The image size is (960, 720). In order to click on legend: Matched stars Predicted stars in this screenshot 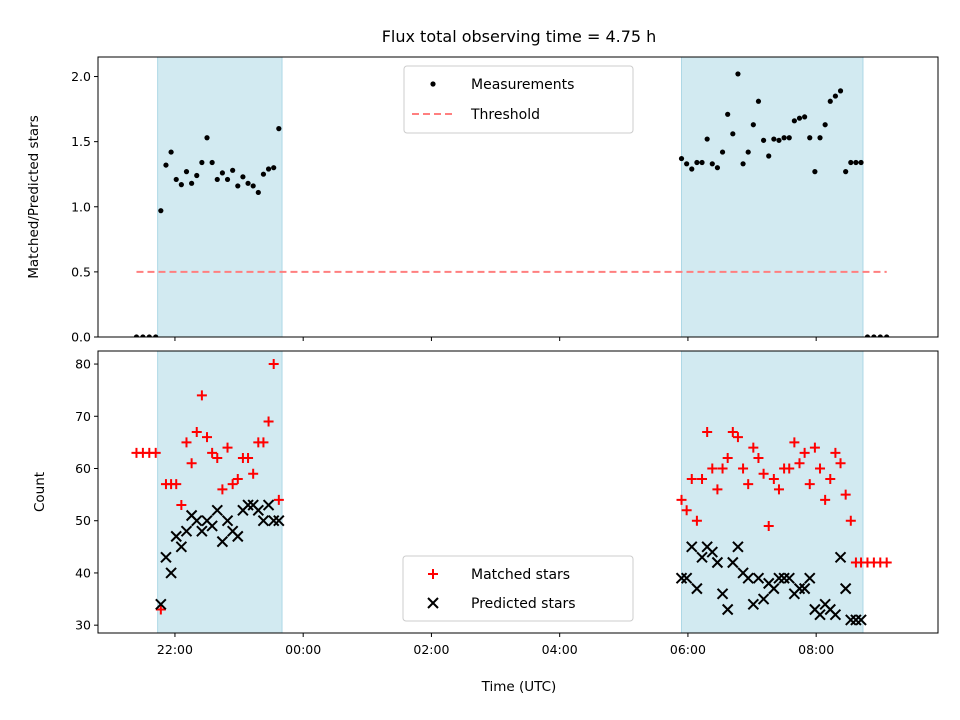, I will do `click(518, 588)`.